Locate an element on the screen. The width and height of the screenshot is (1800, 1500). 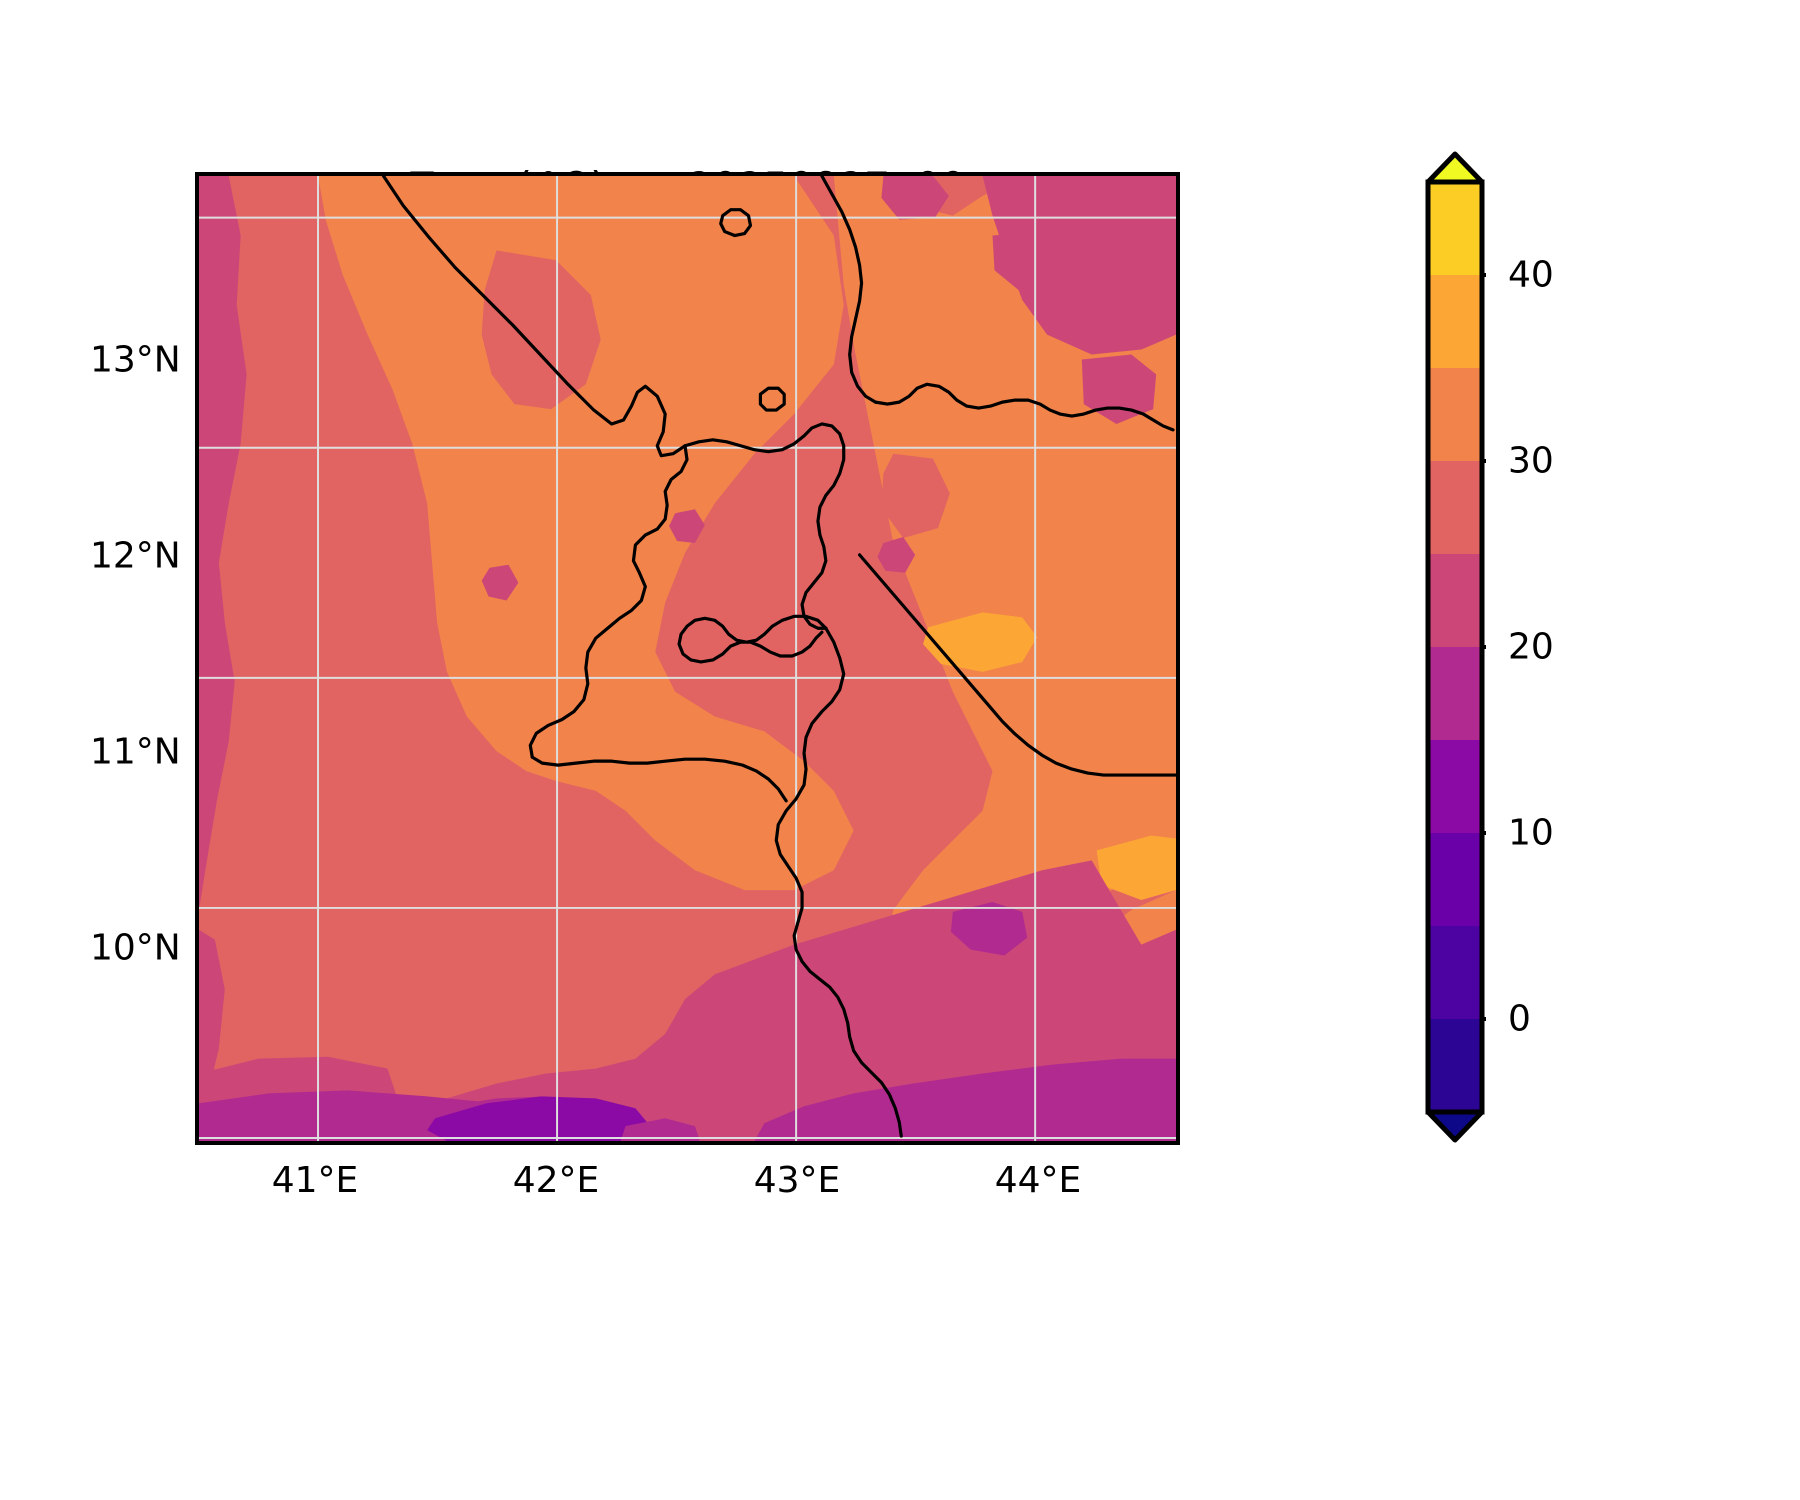
colorbar-tick-30: 30 is located at coordinates (1531, 461).